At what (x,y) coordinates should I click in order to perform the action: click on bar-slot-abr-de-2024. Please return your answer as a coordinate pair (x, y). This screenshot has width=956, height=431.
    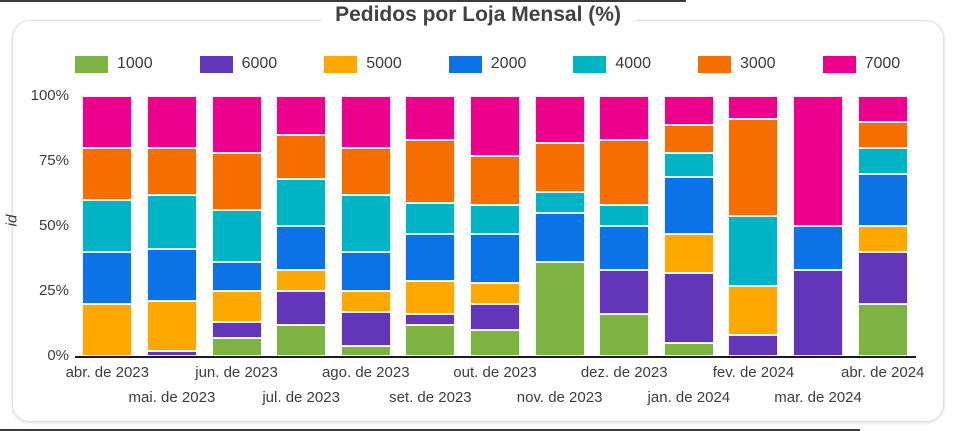
    Looking at the image, I should click on (882, 226).